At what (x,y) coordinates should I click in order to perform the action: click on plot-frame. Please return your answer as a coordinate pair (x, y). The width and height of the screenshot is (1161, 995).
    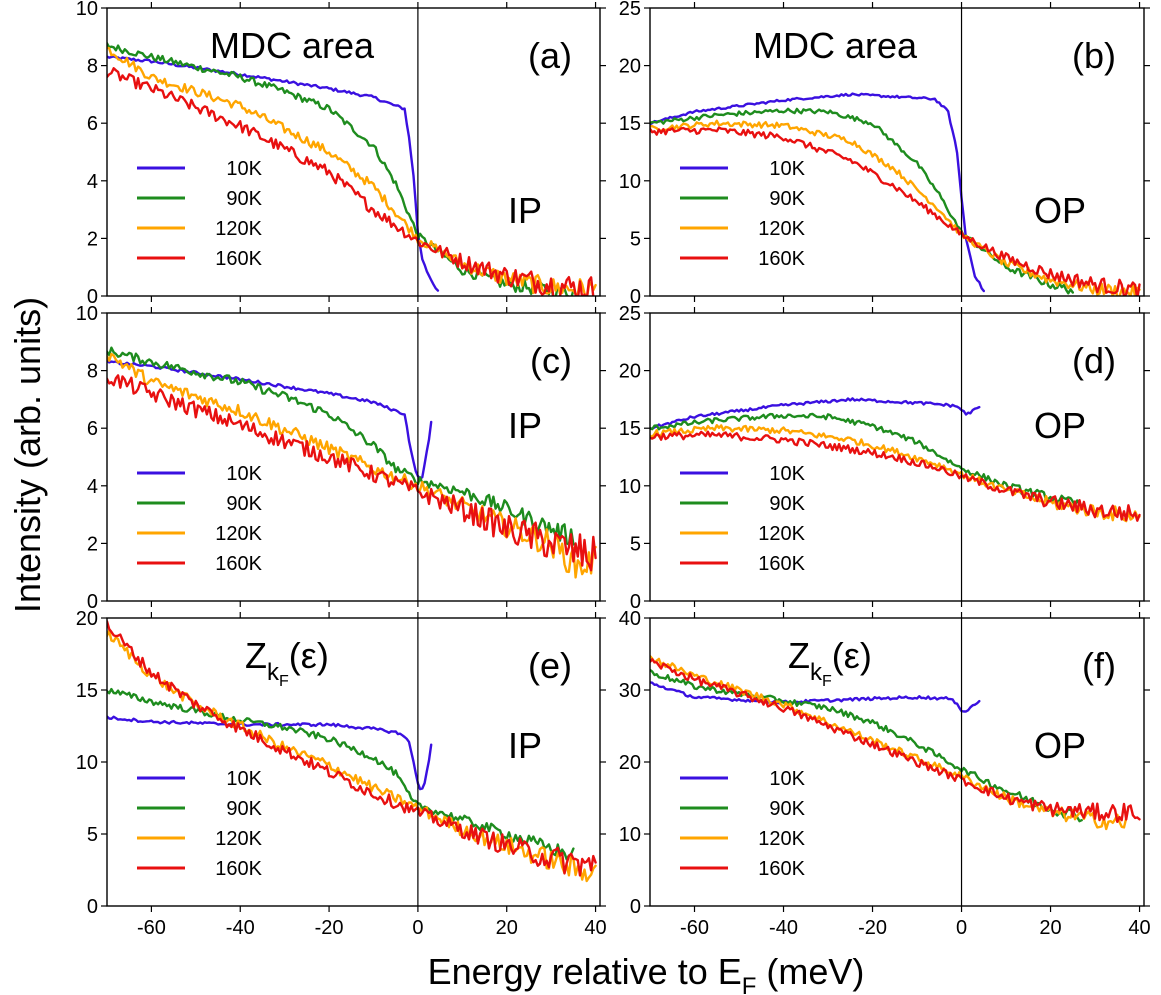
    Looking at the image, I should click on (897, 152).